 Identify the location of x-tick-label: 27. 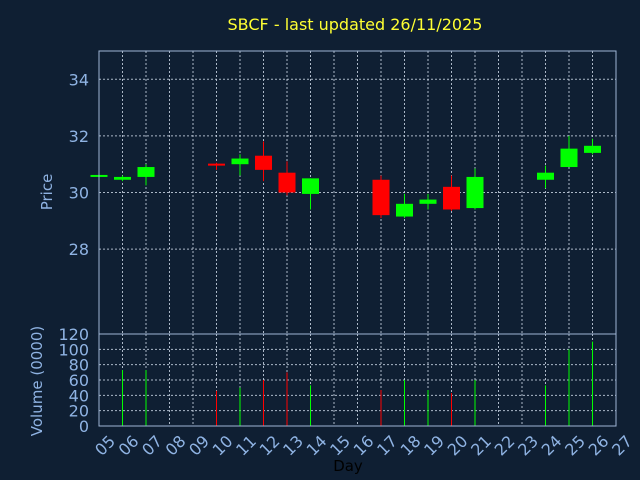
(622, 446).